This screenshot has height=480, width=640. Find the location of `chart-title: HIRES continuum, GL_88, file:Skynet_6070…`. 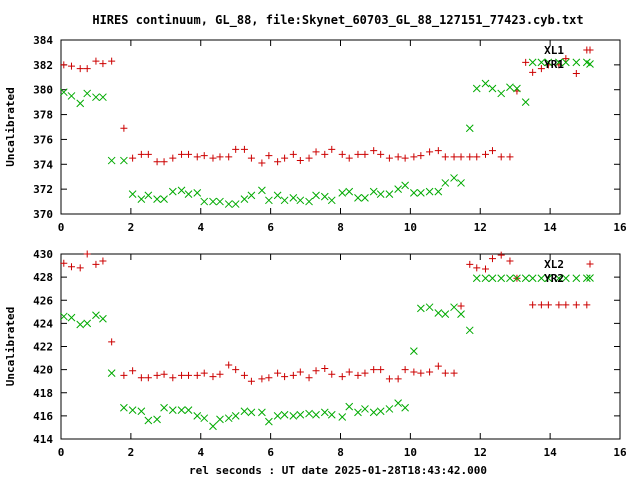

chart-title: HIRES continuum, GL_88, file:Skynet_6070… is located at coordinates (337, 20).